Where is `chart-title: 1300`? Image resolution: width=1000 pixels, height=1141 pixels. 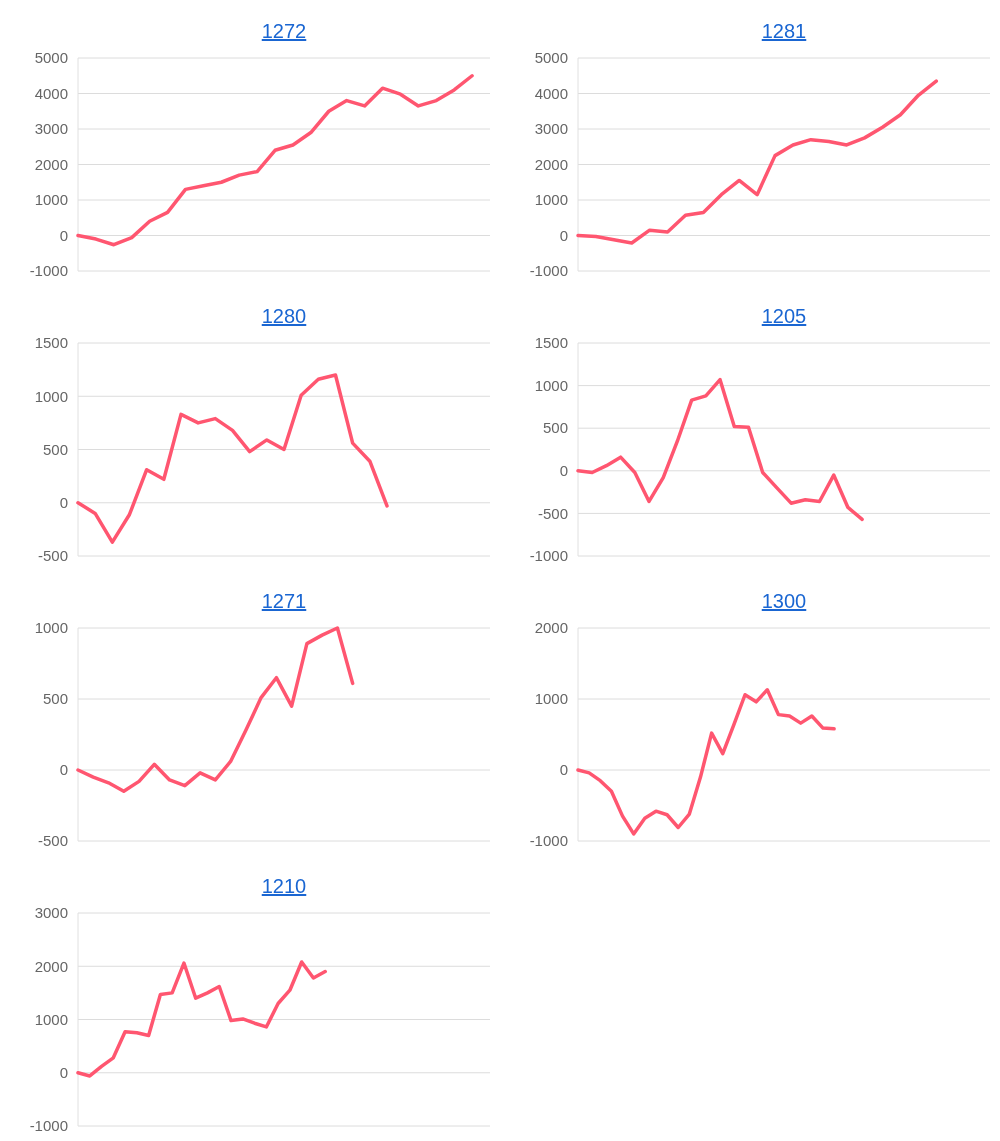
chart-title: 1300 is located at coordinates (784, 601).